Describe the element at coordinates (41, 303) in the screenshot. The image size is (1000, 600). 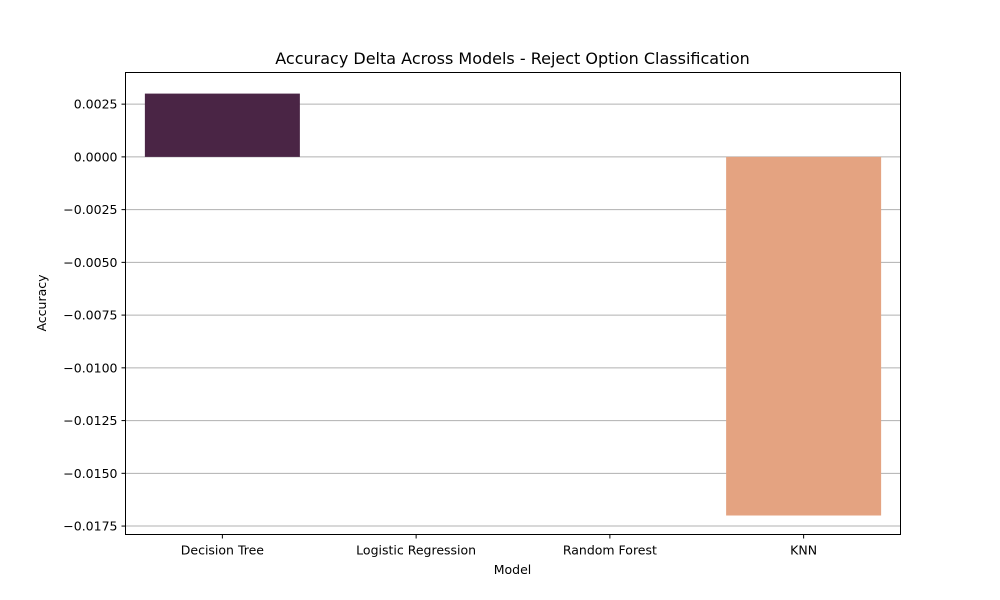
I see `y-axis-label: Accuracy` at that location.